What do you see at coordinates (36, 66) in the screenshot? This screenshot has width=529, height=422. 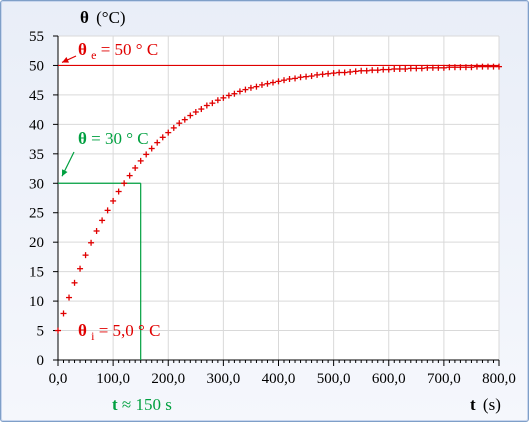 I see `y-tick-label: 50` at bounding box center [36, 66].